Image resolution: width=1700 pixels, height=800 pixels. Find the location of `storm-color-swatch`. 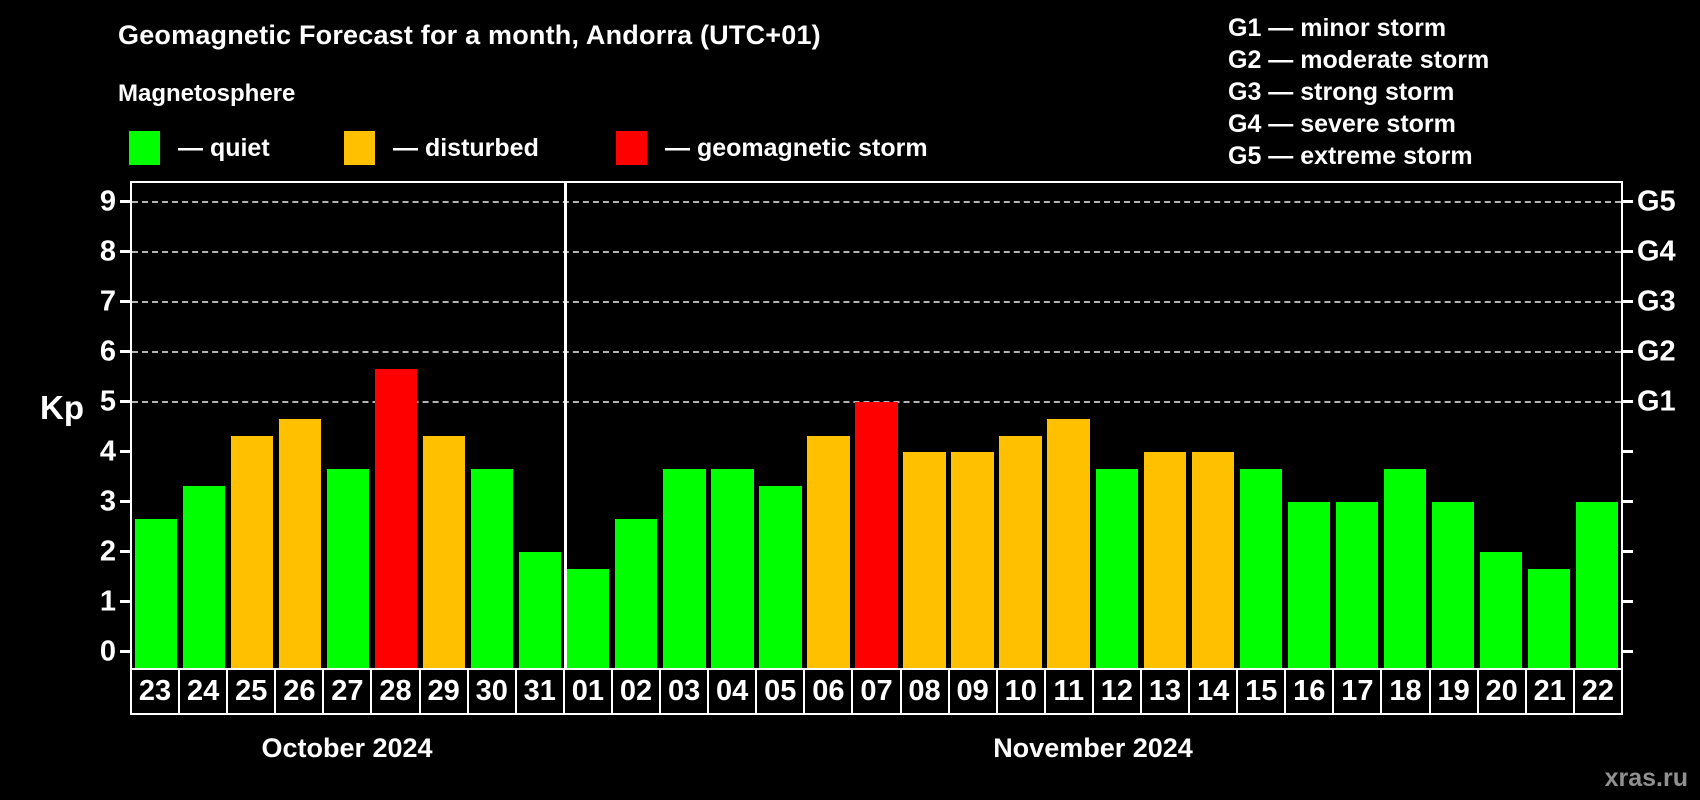

storm-color-swatch is located at coordinates (631, 148).